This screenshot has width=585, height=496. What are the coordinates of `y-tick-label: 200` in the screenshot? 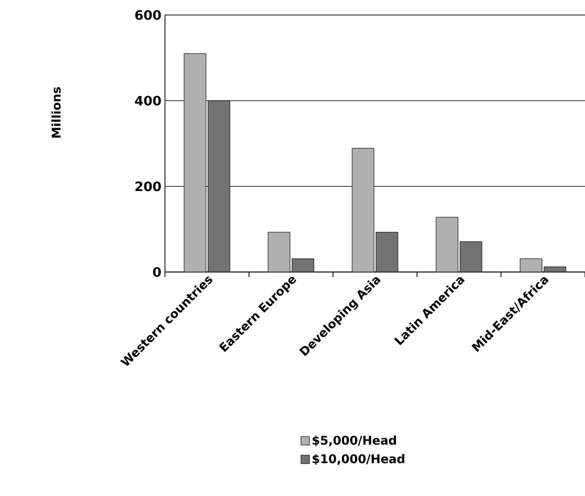 It's located at (148, 186).